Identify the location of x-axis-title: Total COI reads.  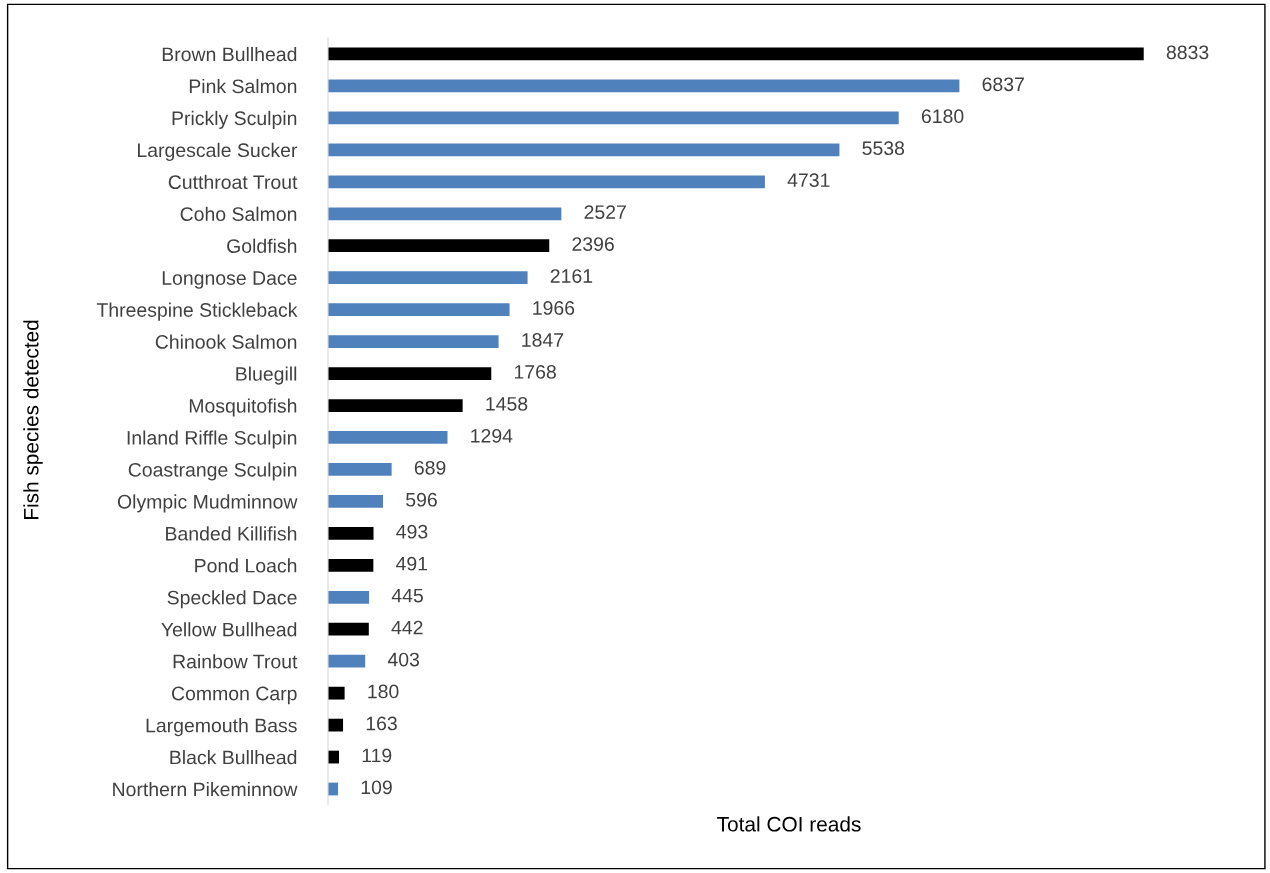
(789, 824).